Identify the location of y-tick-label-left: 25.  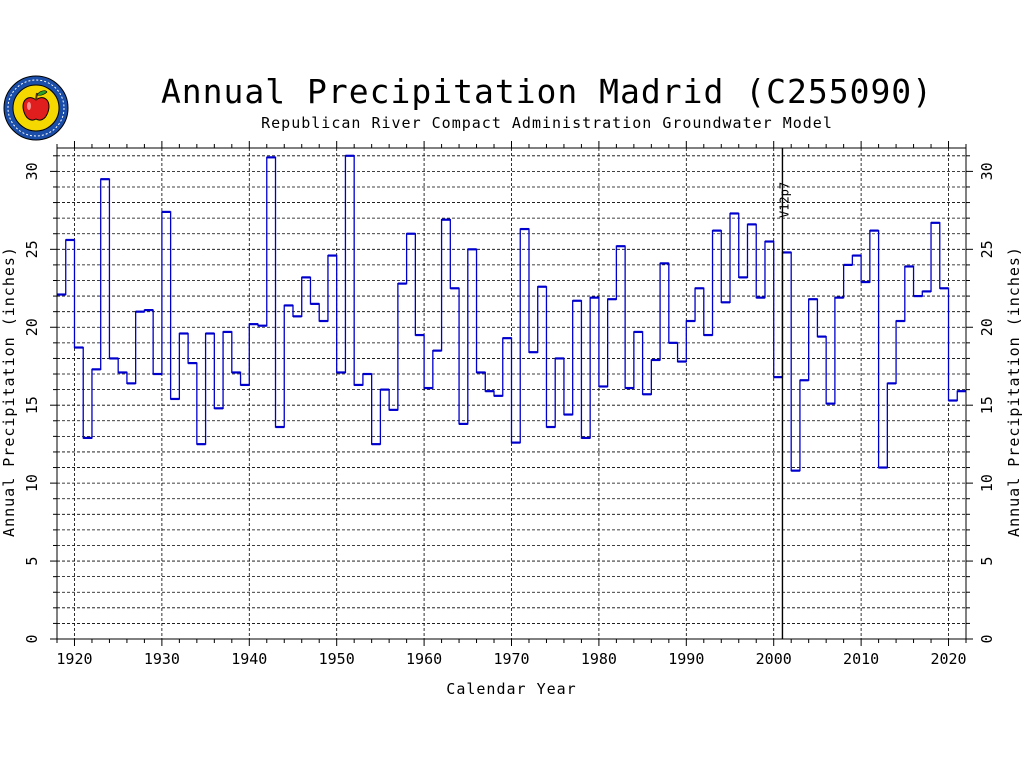
(32, 249).